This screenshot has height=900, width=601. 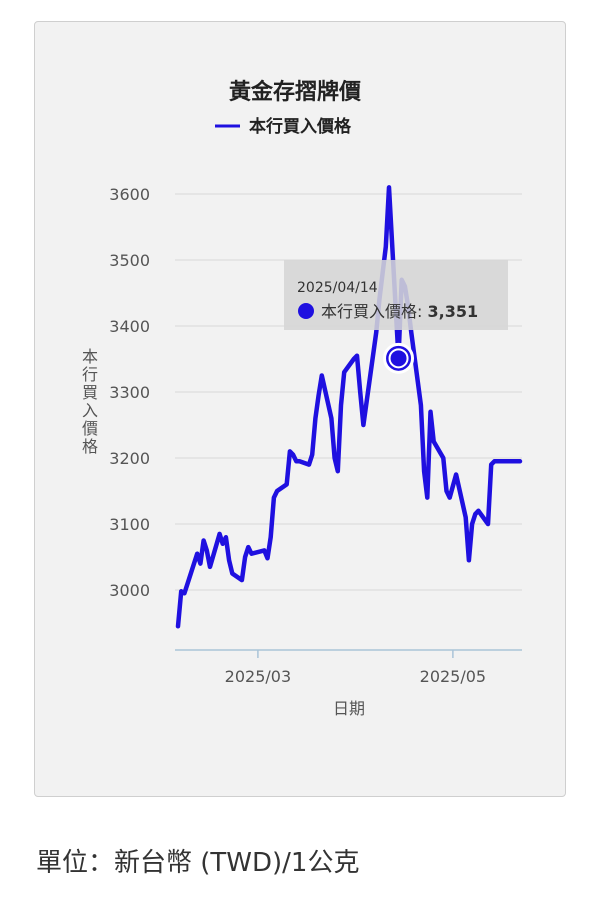 What do you see at coordinates (422, 311) in the screenshot?
I see `tooltip-colon: :` at bounding box center [422, 311].